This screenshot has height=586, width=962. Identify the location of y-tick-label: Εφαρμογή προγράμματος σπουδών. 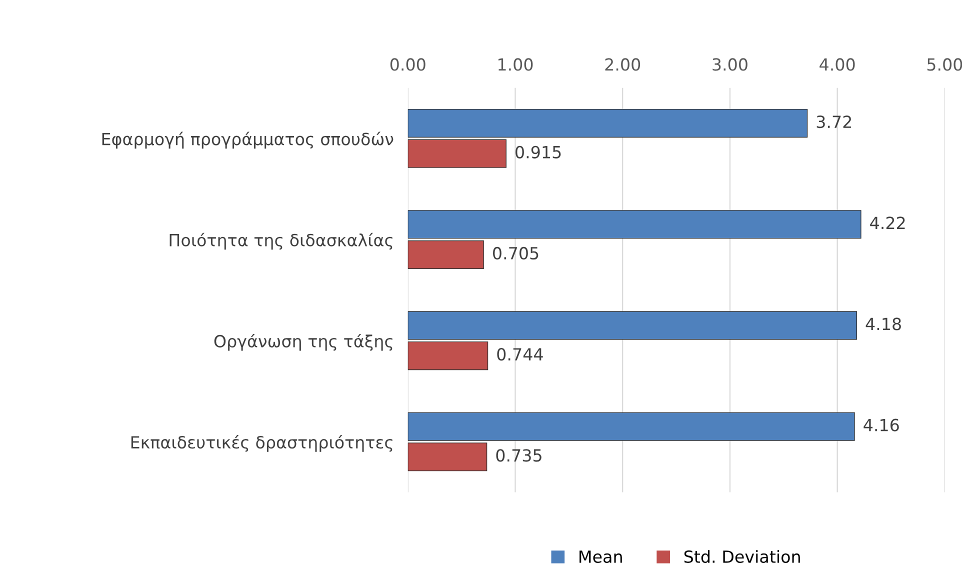
(248, 140).